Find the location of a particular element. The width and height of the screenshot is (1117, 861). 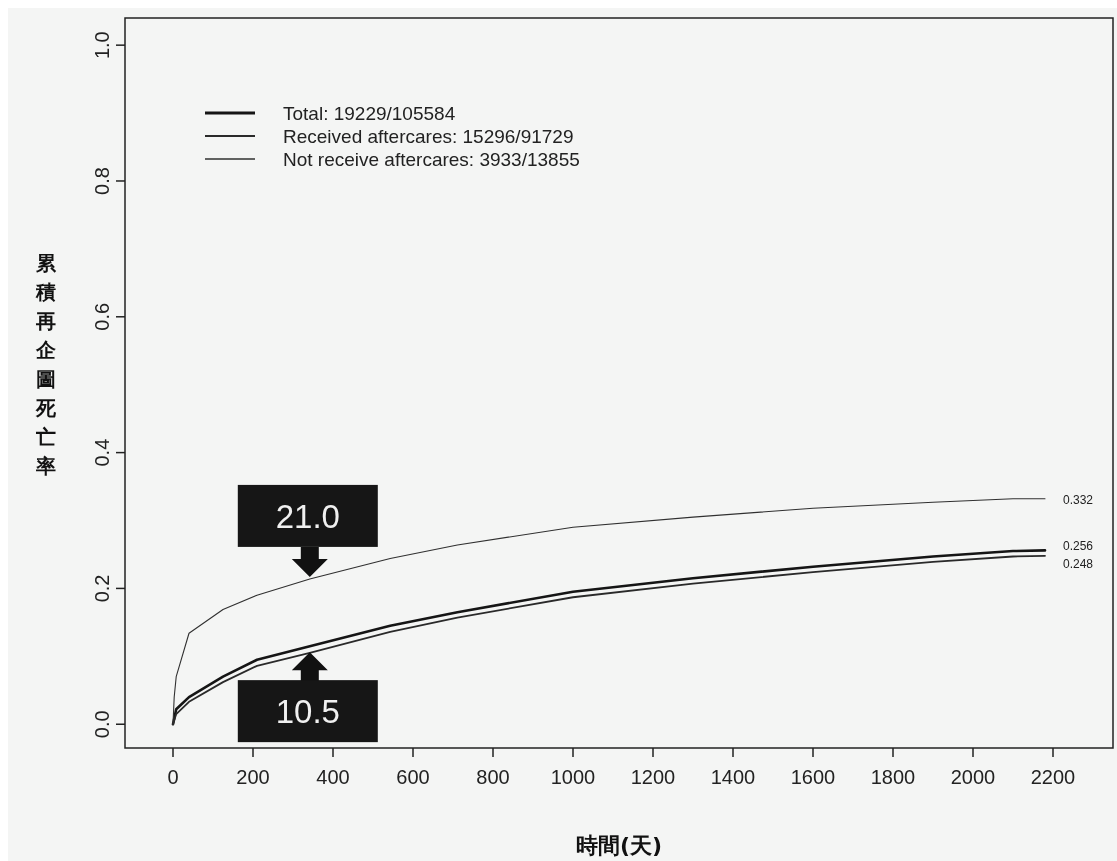

annotation: 0.332 is located at coordinates (1078, 499).